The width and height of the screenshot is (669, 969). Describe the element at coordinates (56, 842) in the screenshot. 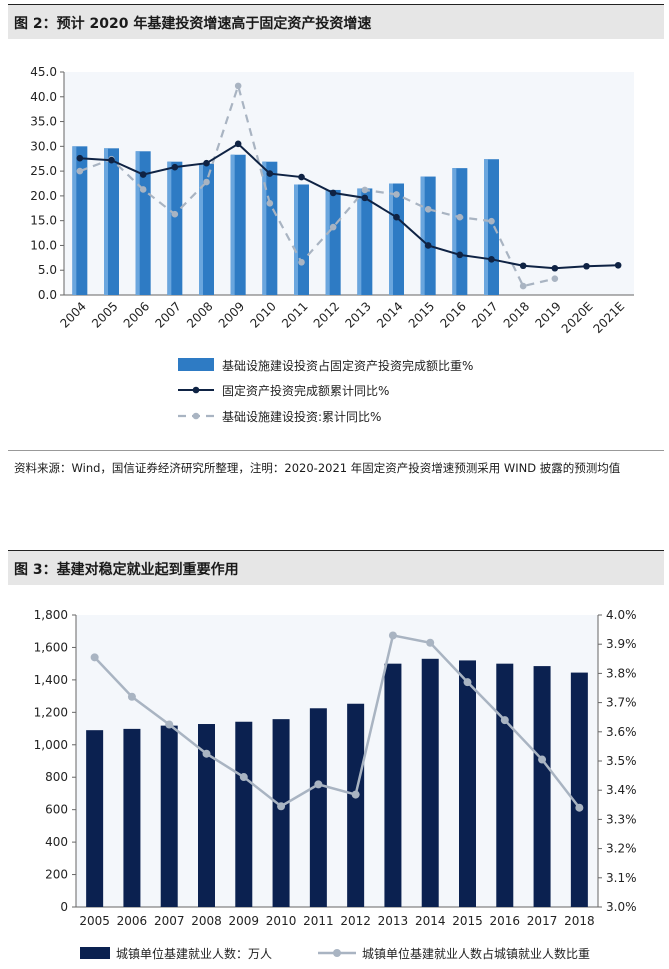

I see `y-tick-label: 400` at that location.